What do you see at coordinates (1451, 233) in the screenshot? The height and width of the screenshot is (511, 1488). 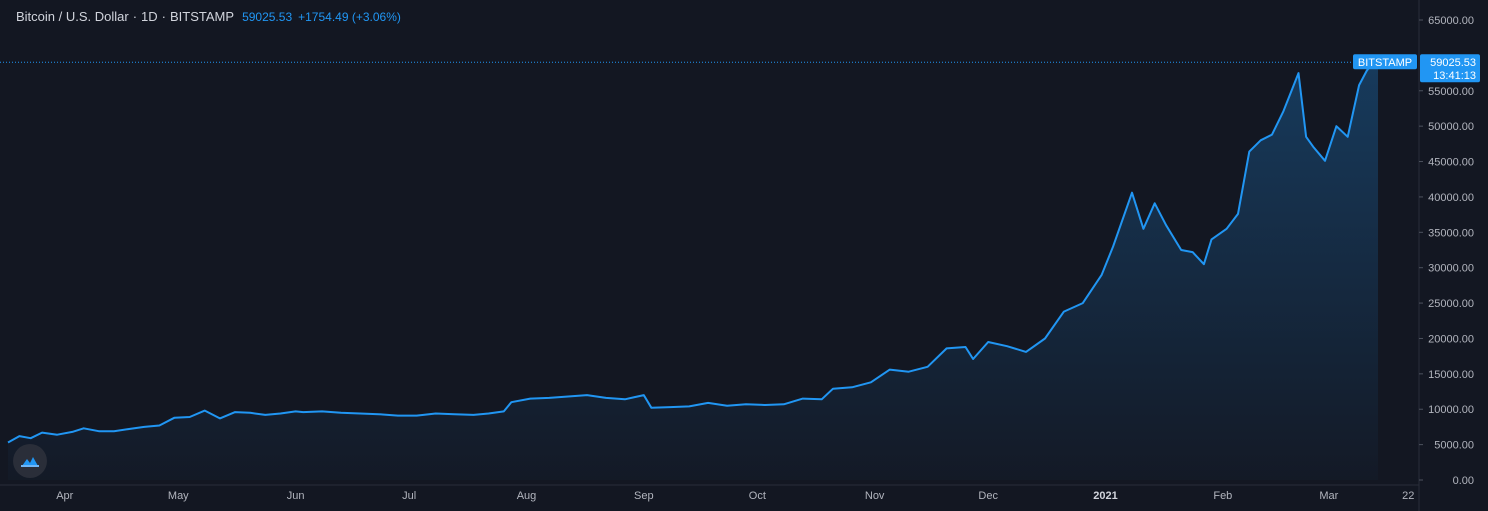 I see `y-tick-label: 35000.00` at bounding box center [1451, 233].